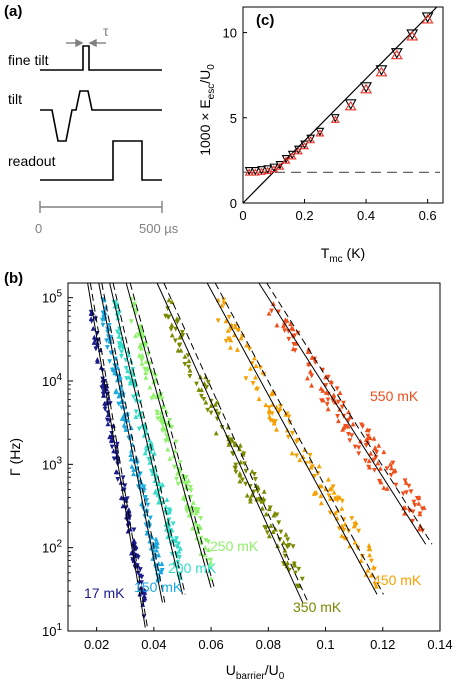  I want to click on b-fit-solid, so click(230, 442).